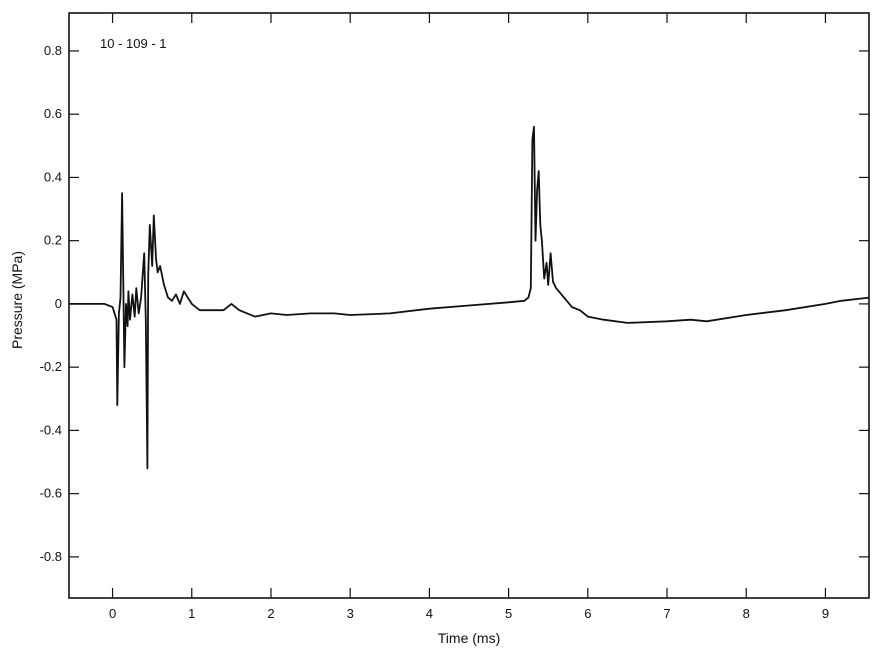 Image resolution: width=873 pixels, height=651 pixels. What do you see at coordinates (53, 113) in the screenshot?
I see `y-tick-label: 0.6` at bounding box center [53, 113].